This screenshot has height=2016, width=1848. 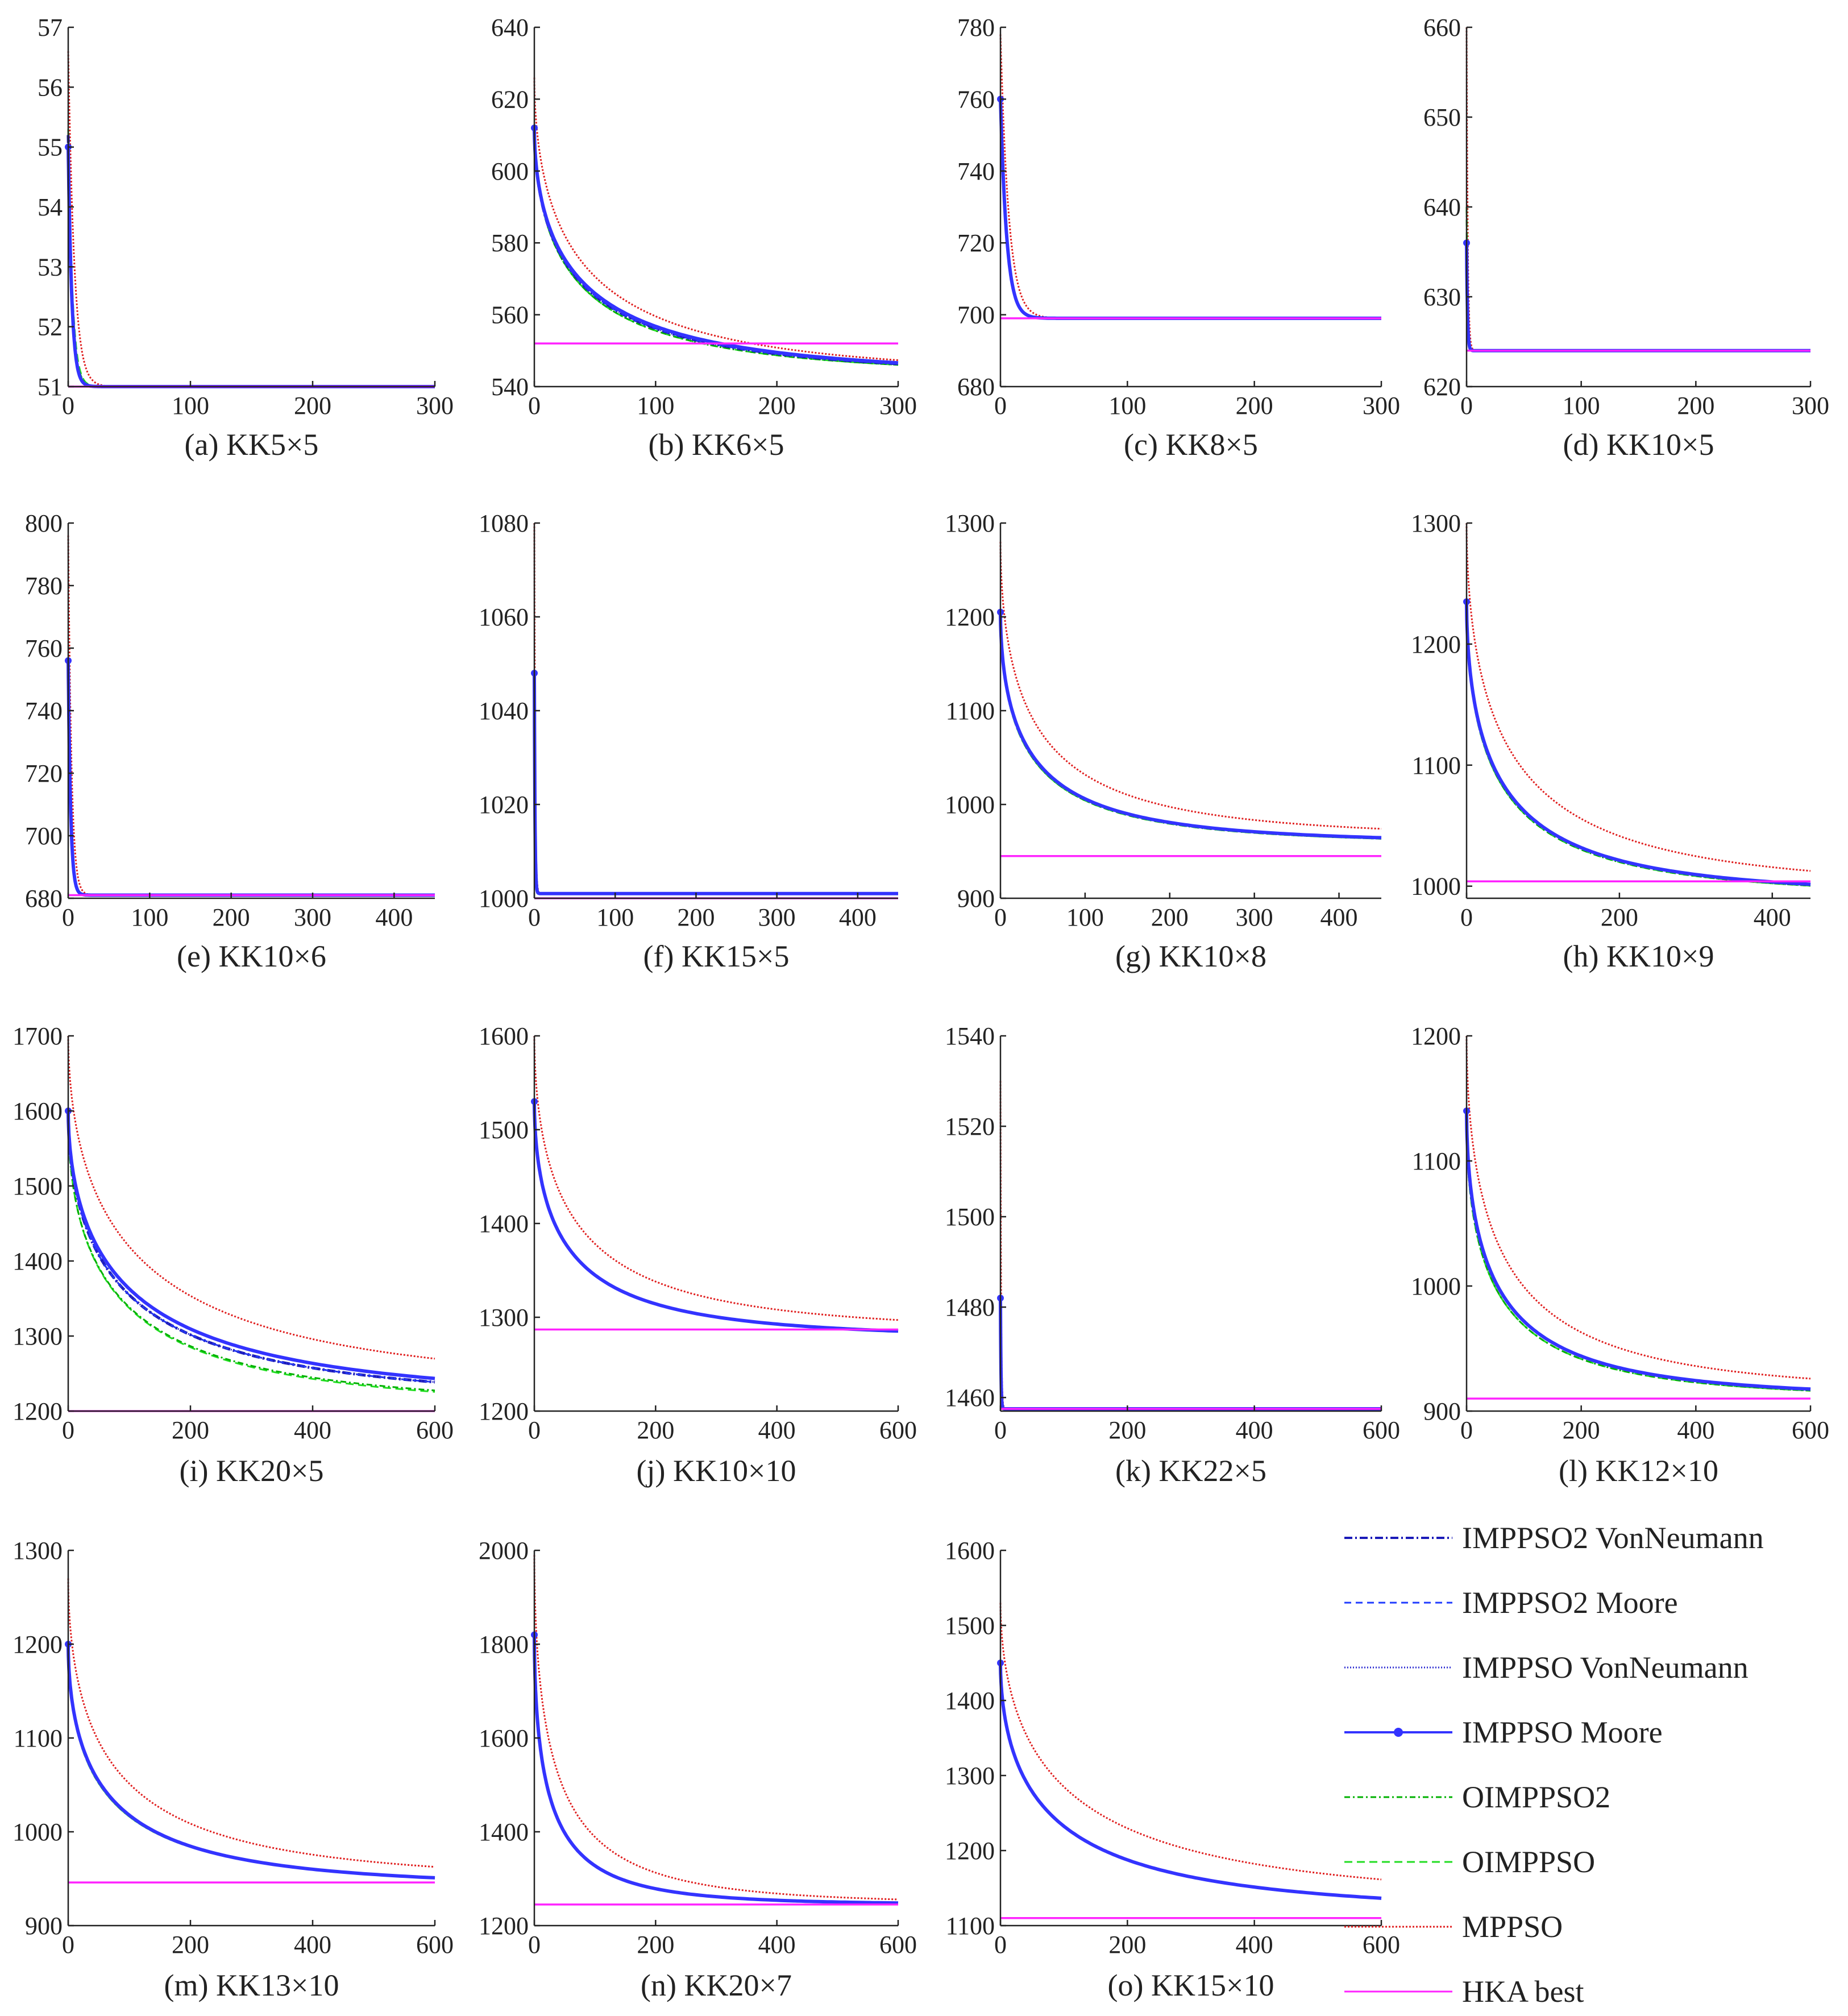 What do you see at coordinates (1512, 1927) in the screenshot?
I see `legend-label: MPPSO` at bounding box center [1512, 1927].